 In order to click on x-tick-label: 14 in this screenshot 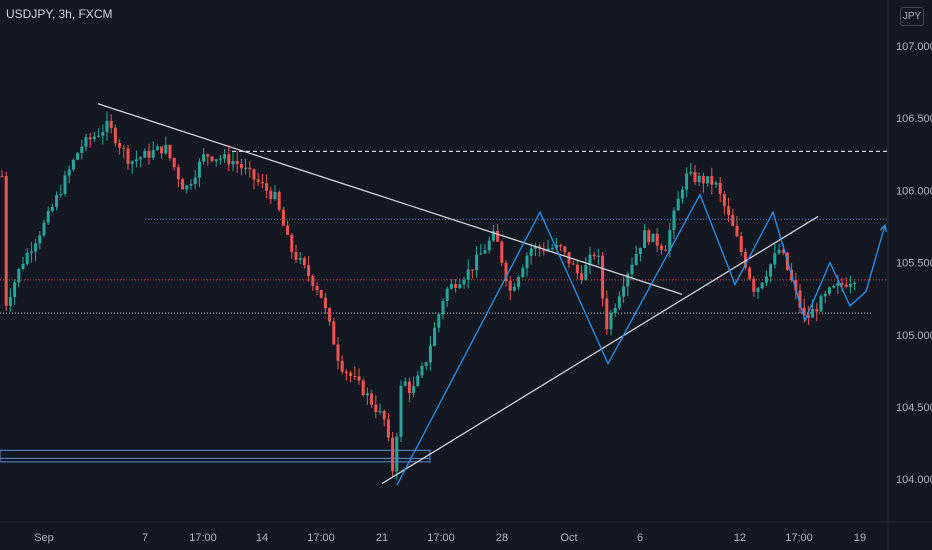, I will do `click(262, 538)`.